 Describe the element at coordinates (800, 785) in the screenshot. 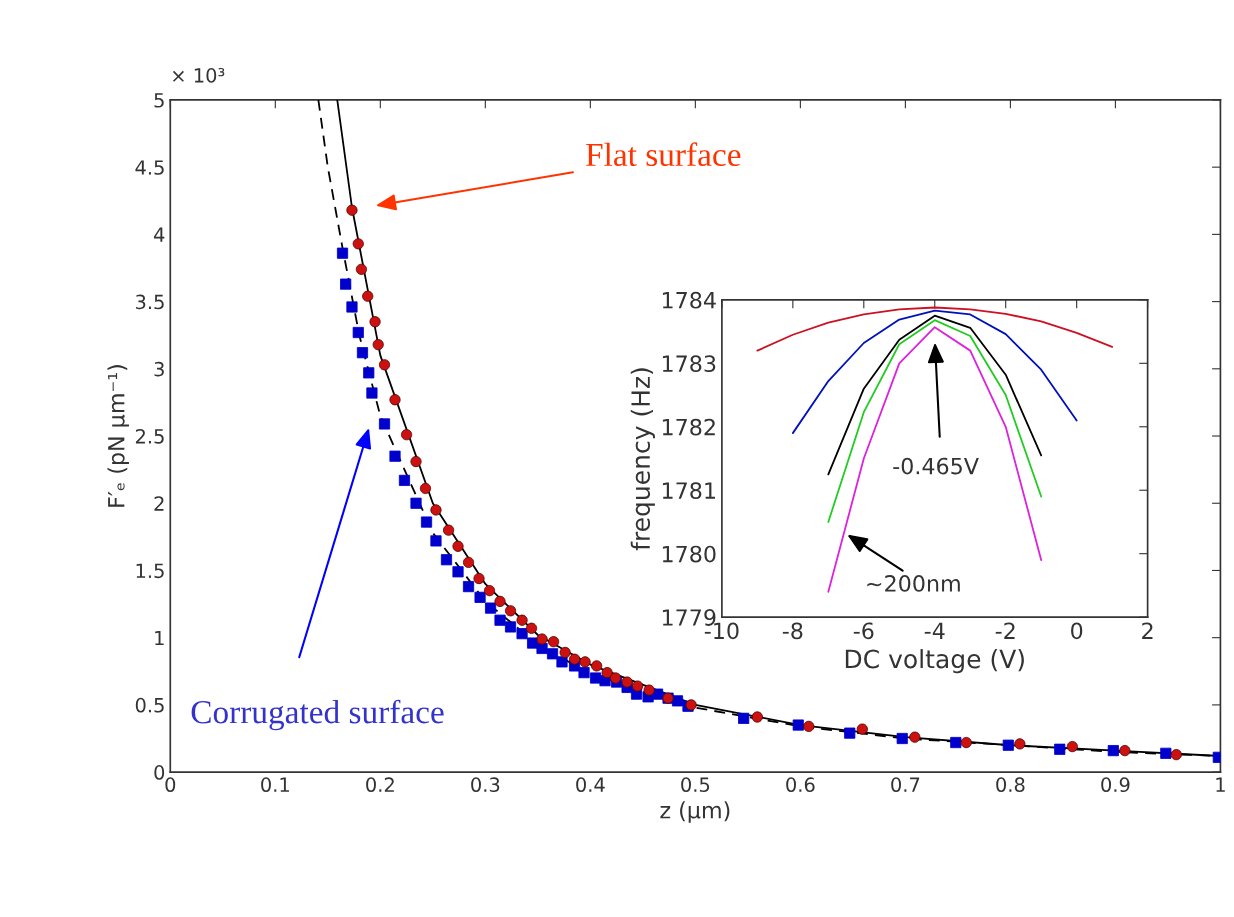

I see `x-tick-label: 0.6` at that location.